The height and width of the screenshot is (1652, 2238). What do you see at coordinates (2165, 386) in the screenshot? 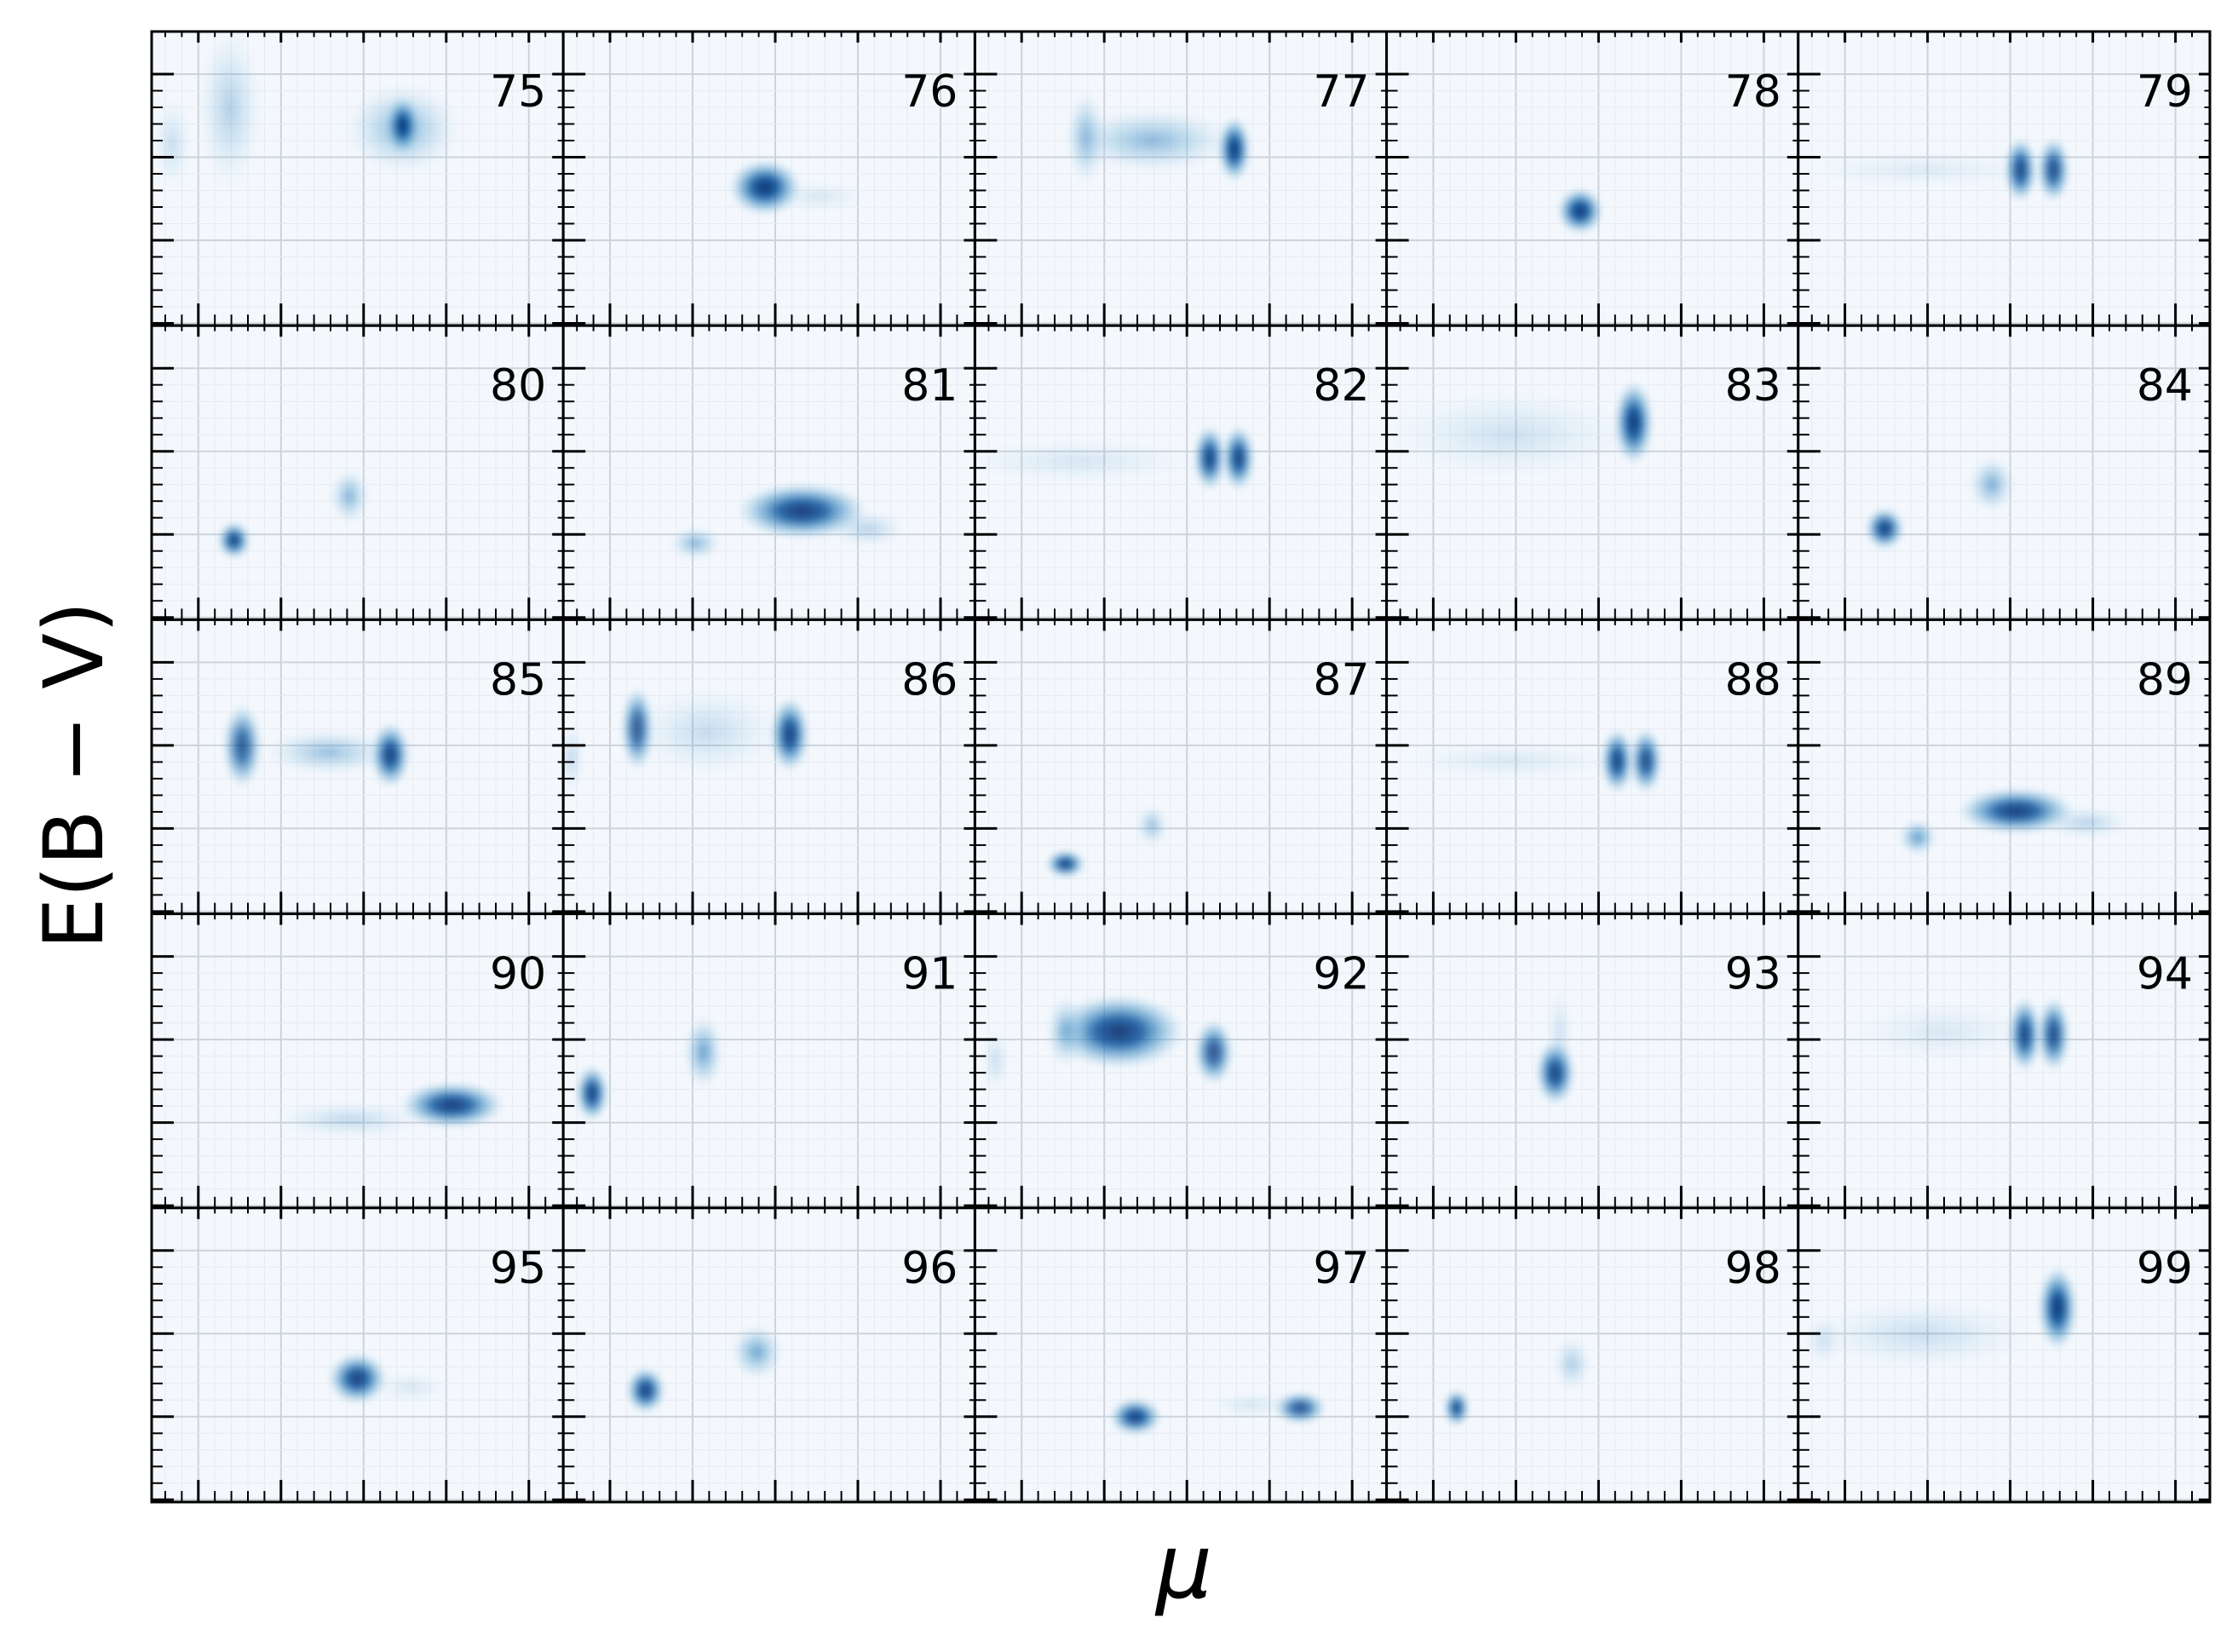
I see `panel-label: 84` at bounding box center [2165, 386].